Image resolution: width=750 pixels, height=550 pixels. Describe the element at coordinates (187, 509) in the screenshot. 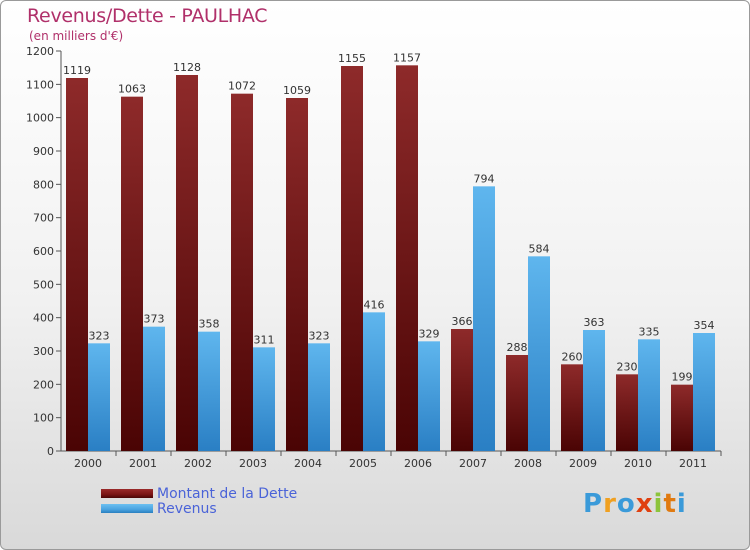

I see `legend-label-revenue: Revenus` at that location.